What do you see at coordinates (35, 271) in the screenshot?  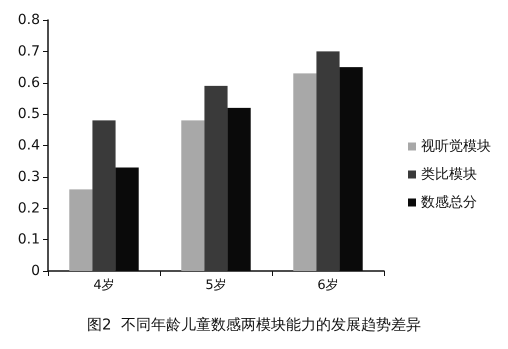 I see `y-tick-label: 0` at bounding box center [35, 271].